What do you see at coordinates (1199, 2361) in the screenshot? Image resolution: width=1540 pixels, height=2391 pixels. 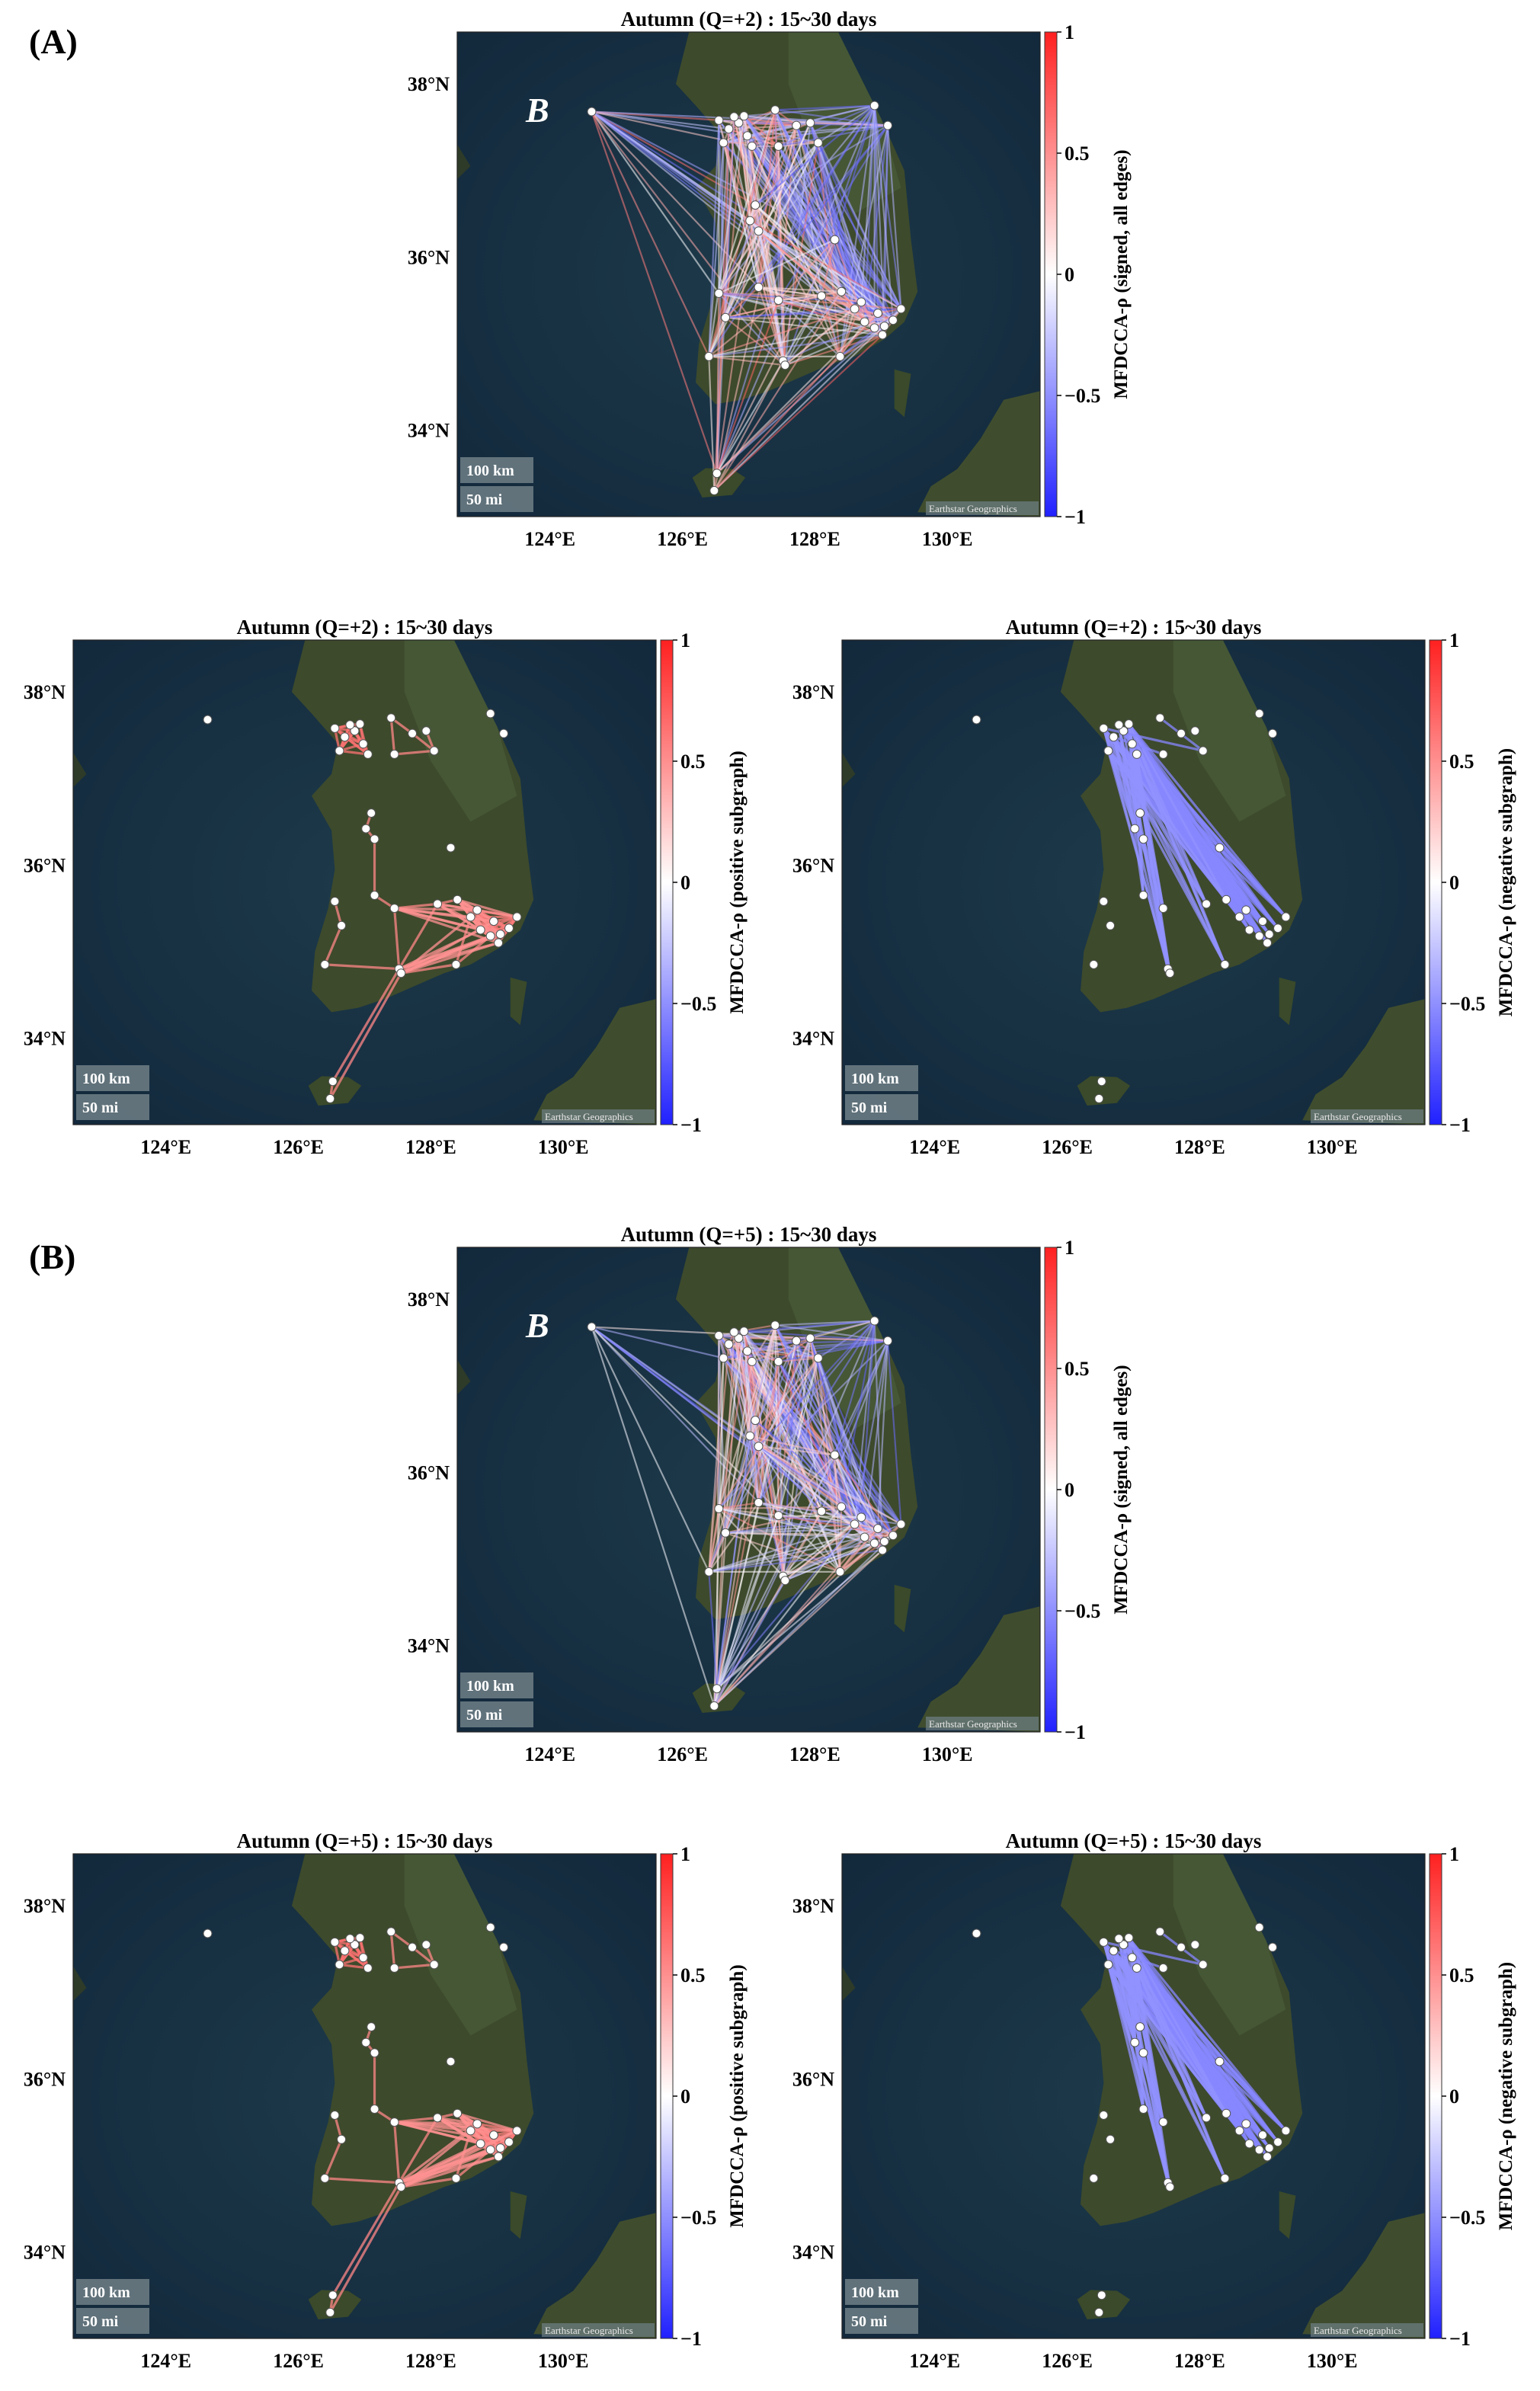 I see `x-tick-label: 128°E` at bounding box center [1199, 2361].